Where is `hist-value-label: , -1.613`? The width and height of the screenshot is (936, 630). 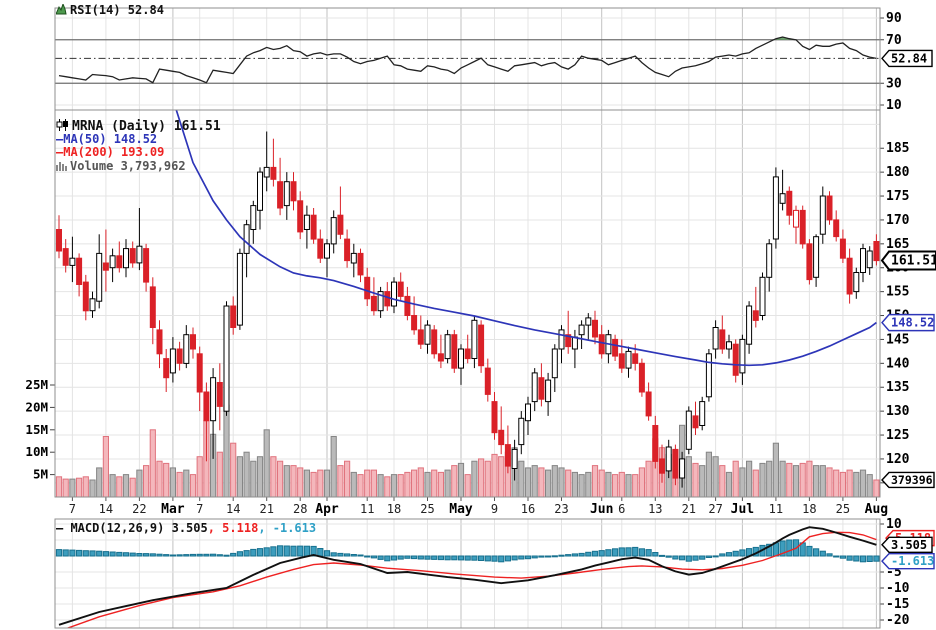 hist-value-label: , -1.613 is located at coordinates (287, 528).